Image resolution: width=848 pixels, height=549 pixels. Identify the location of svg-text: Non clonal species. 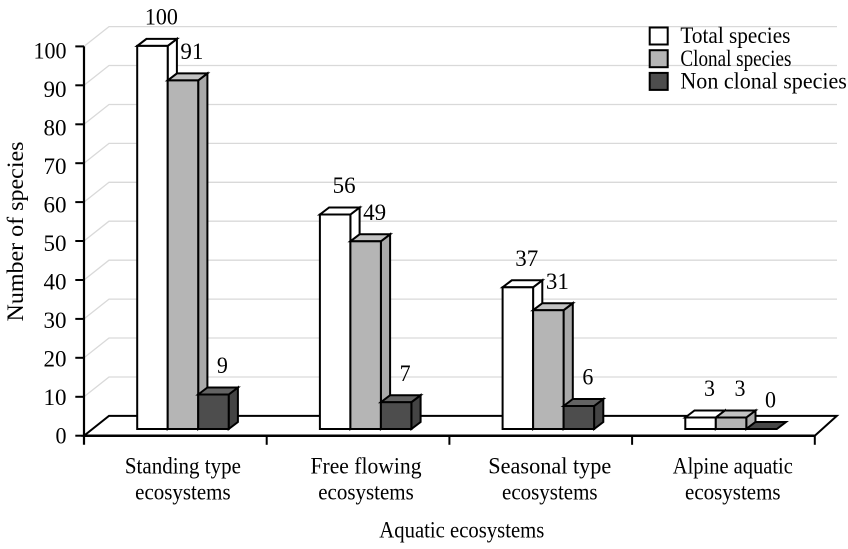
(763, 81).